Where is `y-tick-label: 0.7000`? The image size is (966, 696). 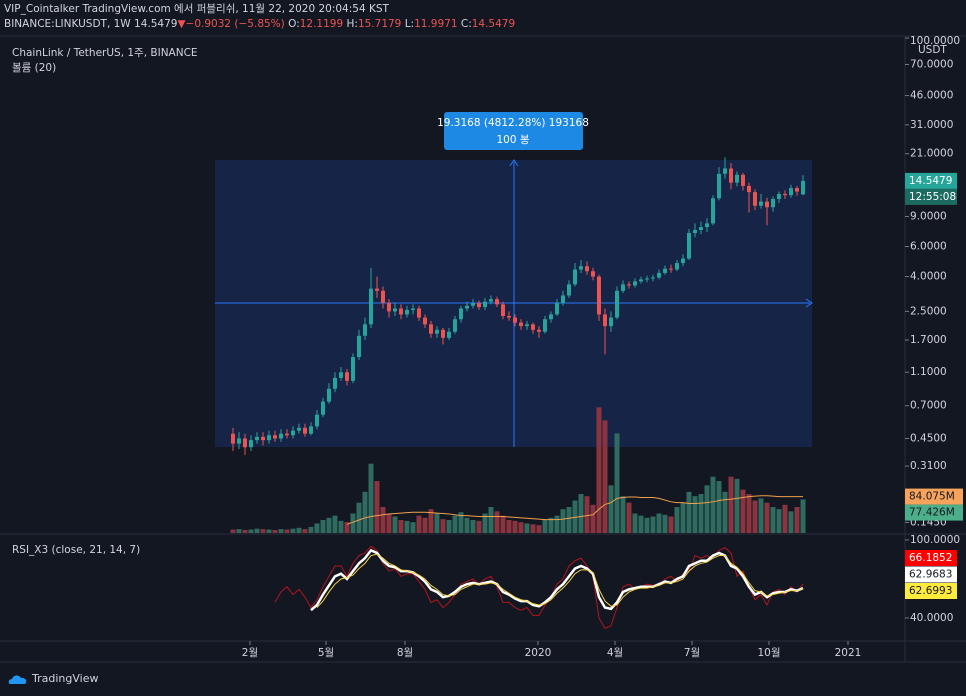
y-tick-label: 0.7000 is located at coordinates (928, 406).